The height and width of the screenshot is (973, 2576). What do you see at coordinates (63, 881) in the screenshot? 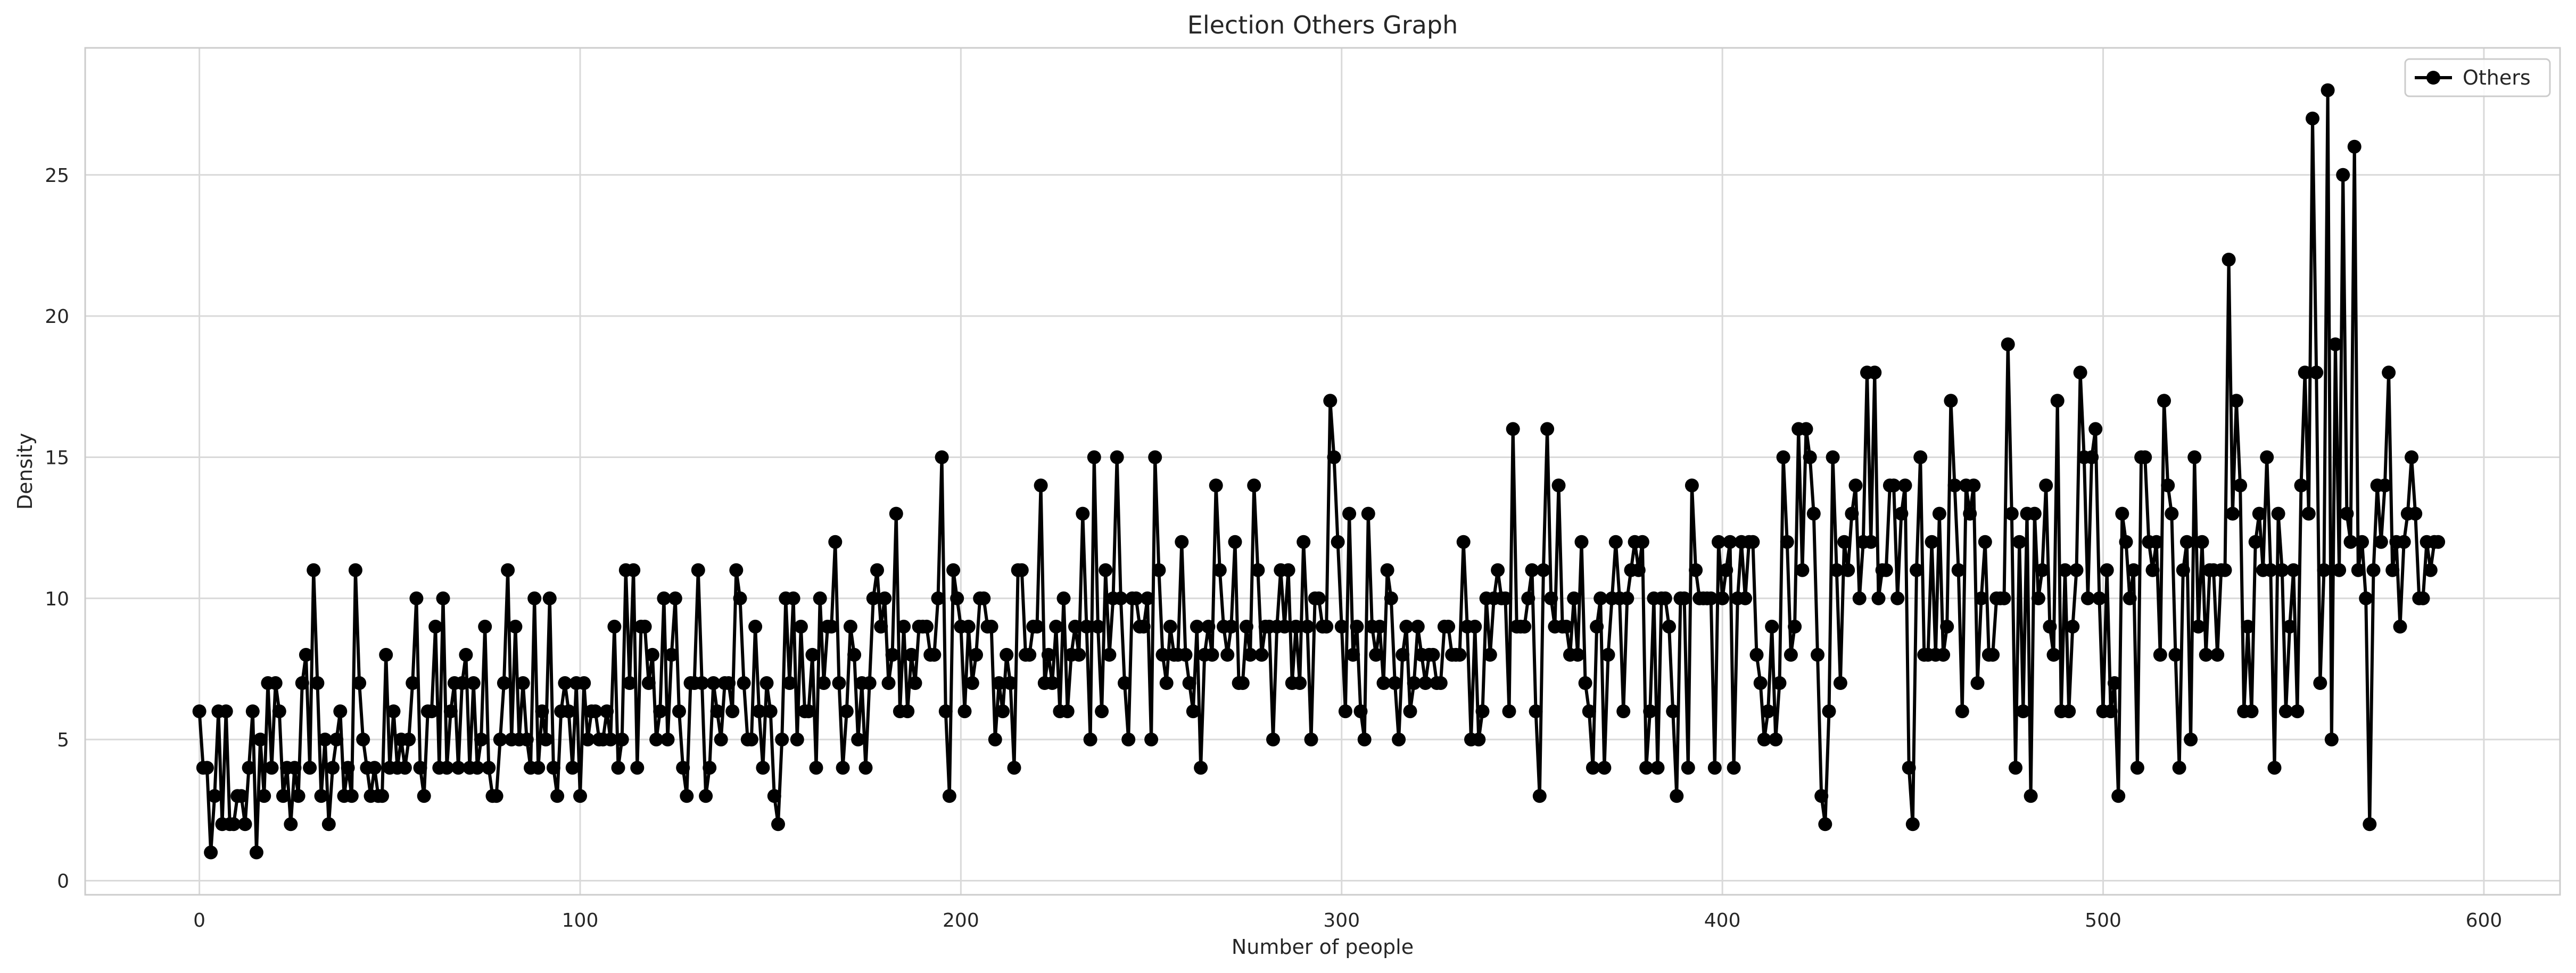
I see `y-tick-label: 0` at bounding box center [63, 881].